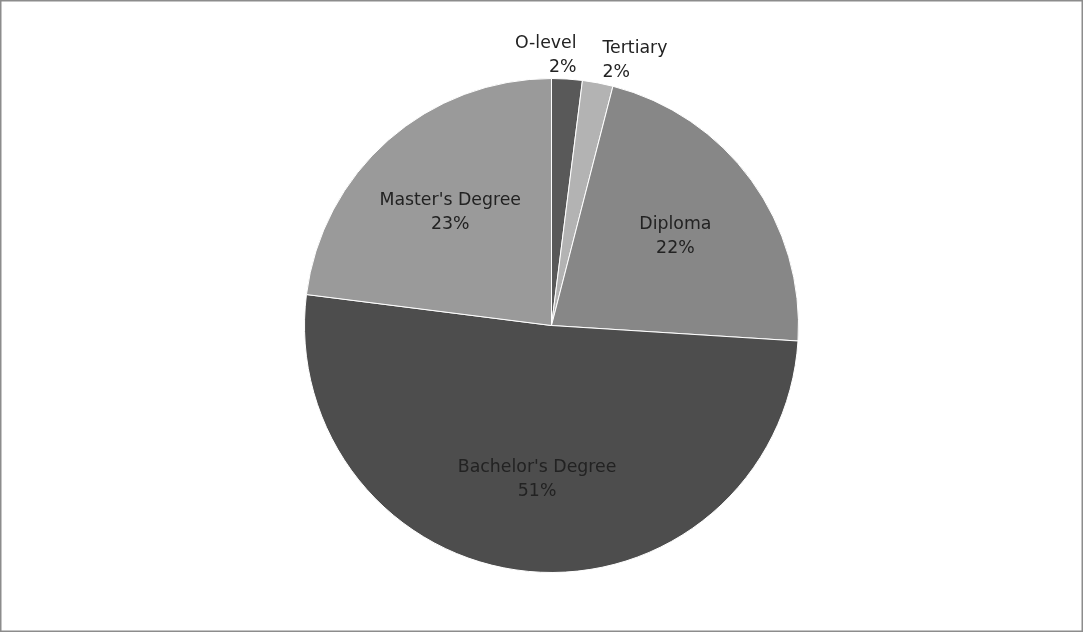 The height and width of the screenshot is (632, 1083). What do you see at coordinates (545, 42) in the screenshot?
I see `slice-label: O-level` at bounding box center [545, 42].